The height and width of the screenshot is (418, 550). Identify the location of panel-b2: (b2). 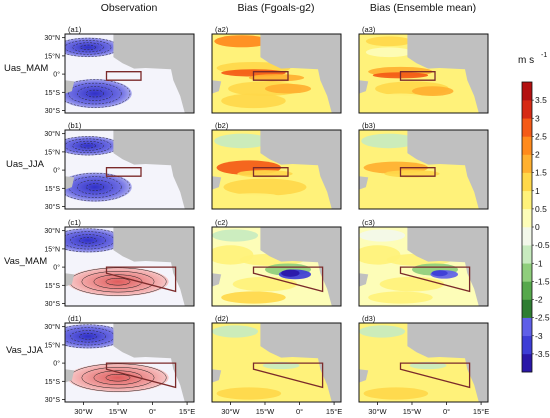
(276, 165).